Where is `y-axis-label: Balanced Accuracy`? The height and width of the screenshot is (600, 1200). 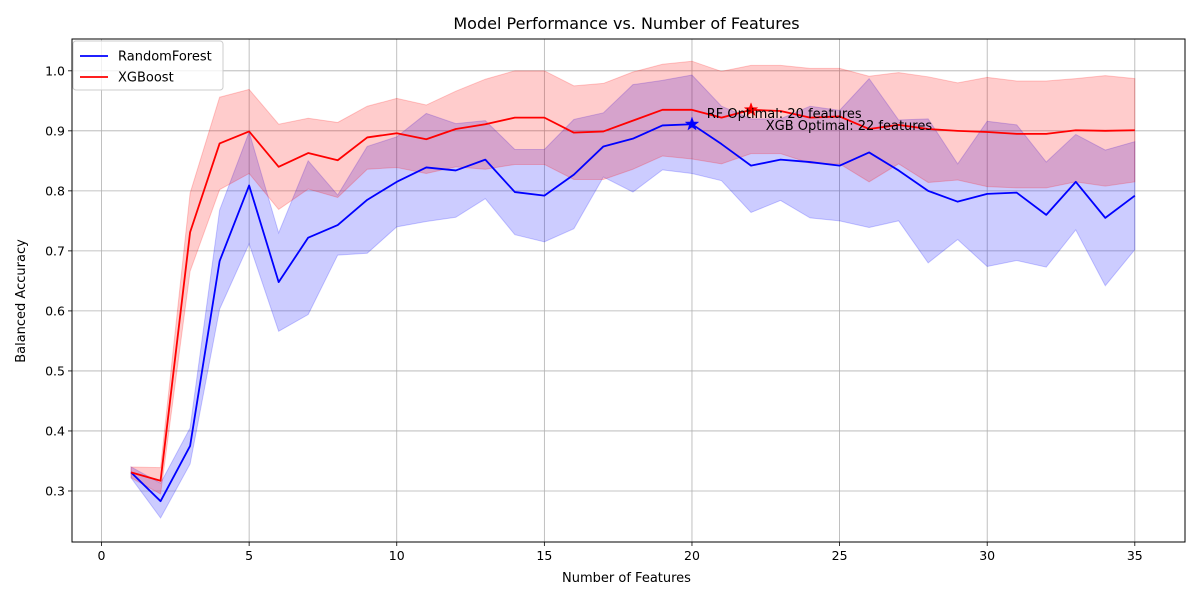
y-axis-label: Balanced Accuracy is located at coordinates (21, 301).